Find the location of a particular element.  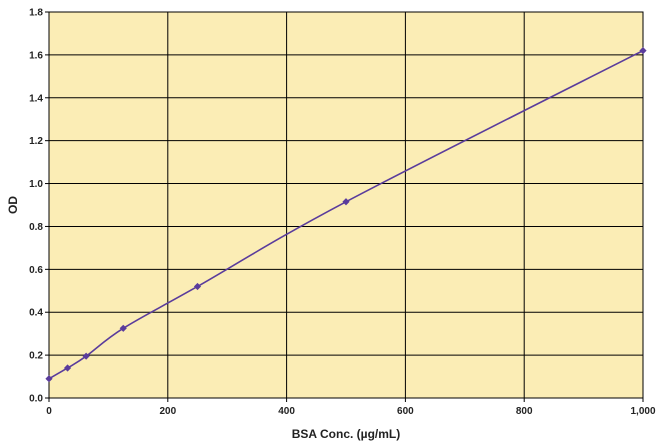

y-tick-label: 1.6 is located at coordinates (36, 55).